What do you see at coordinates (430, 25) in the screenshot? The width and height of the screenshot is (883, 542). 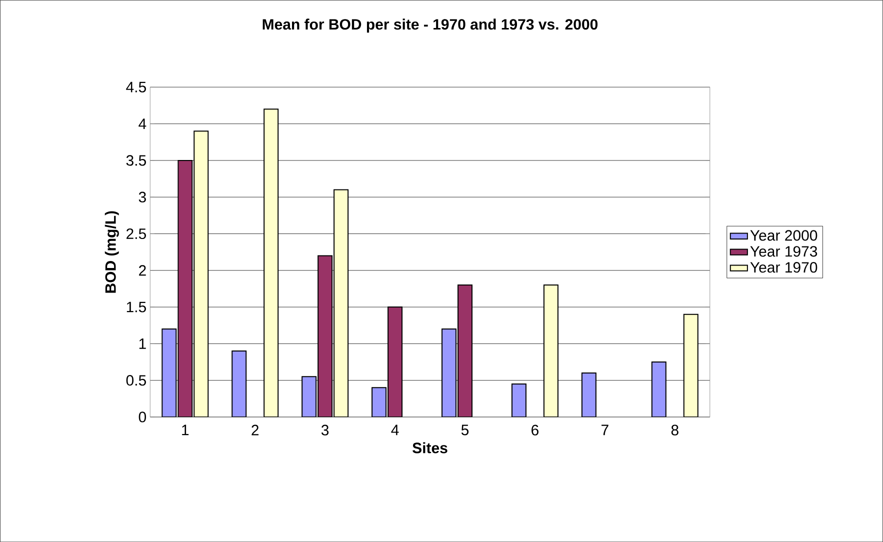 I see `chart-title: Mean for BOD per site - 1970 and 1973 vs. 2000` at bounding box center [430, 25].